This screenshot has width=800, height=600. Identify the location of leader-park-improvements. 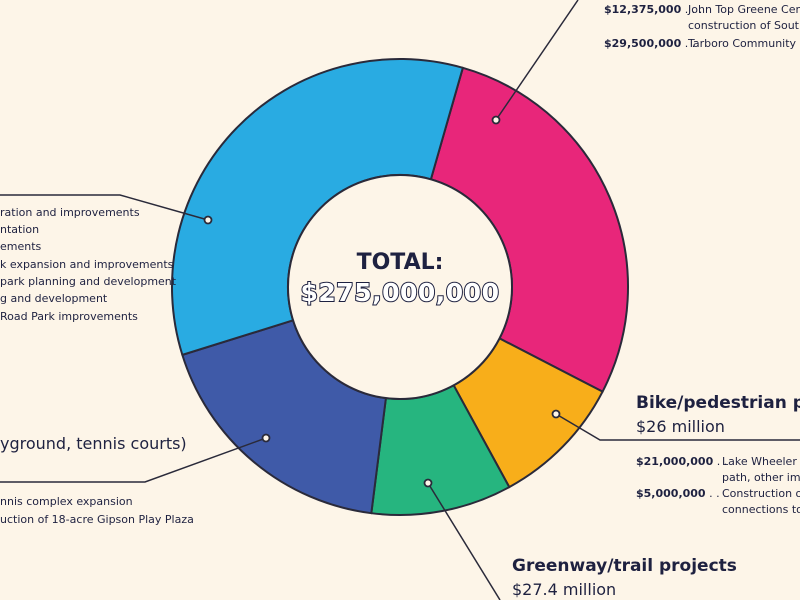
(104, 207).